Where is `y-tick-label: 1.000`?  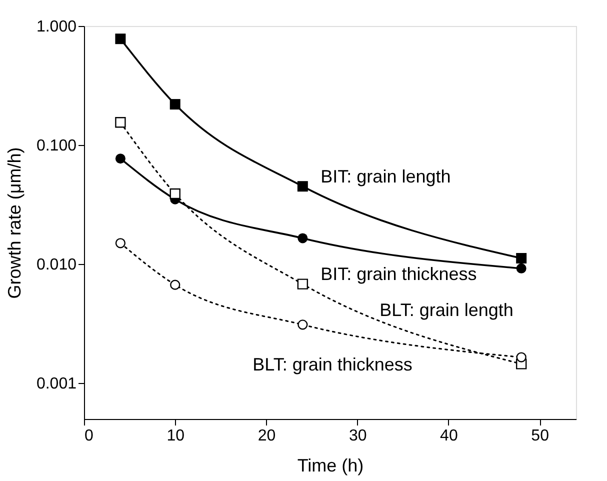
y-tick-label: 1.000 is located at coordinates (56, 27).